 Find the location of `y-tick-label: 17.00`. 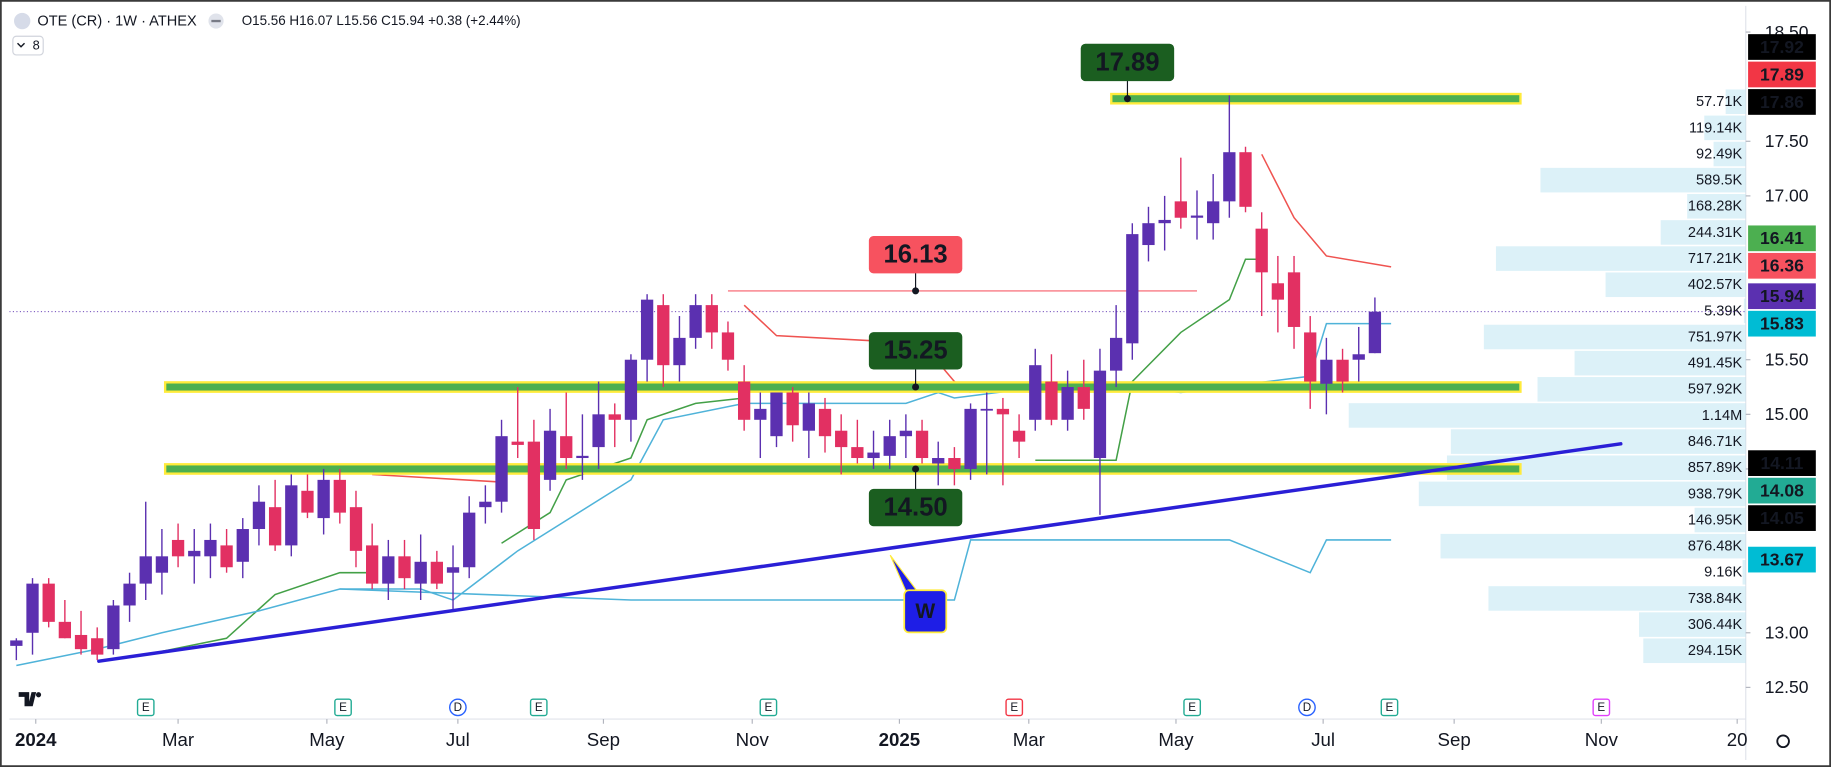

y-tick-label: 17.00 is located at coordinates (1787, 196).